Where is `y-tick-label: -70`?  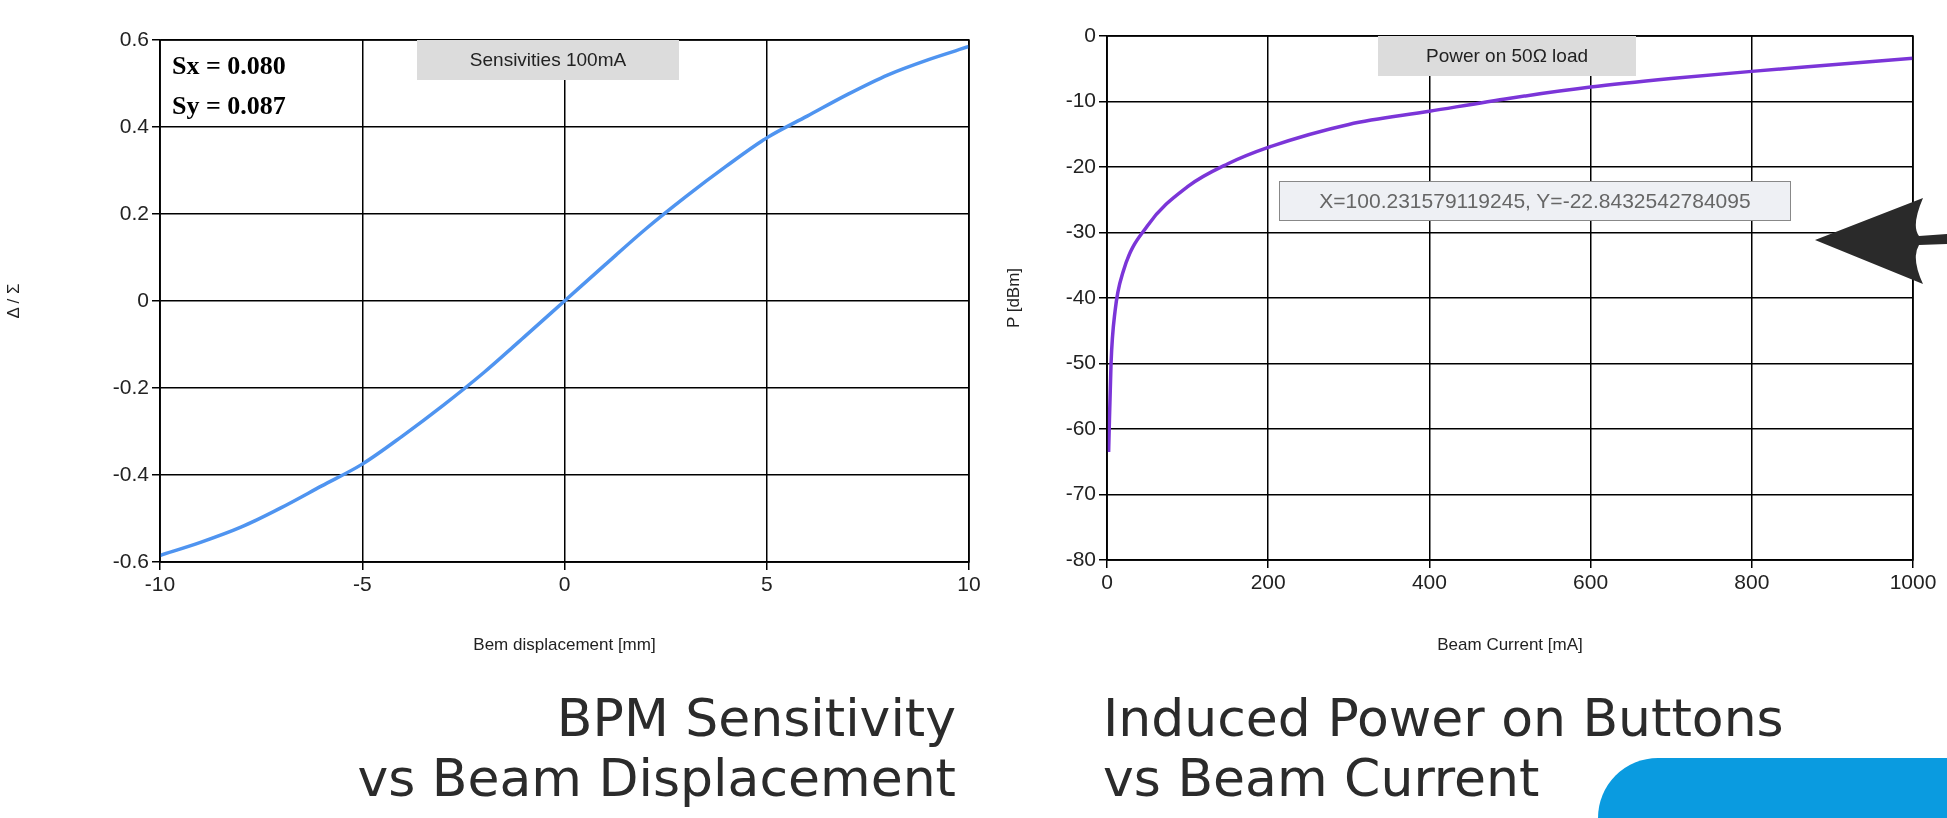
y-tick-label: -70 is located at coordinates (1080, 493).